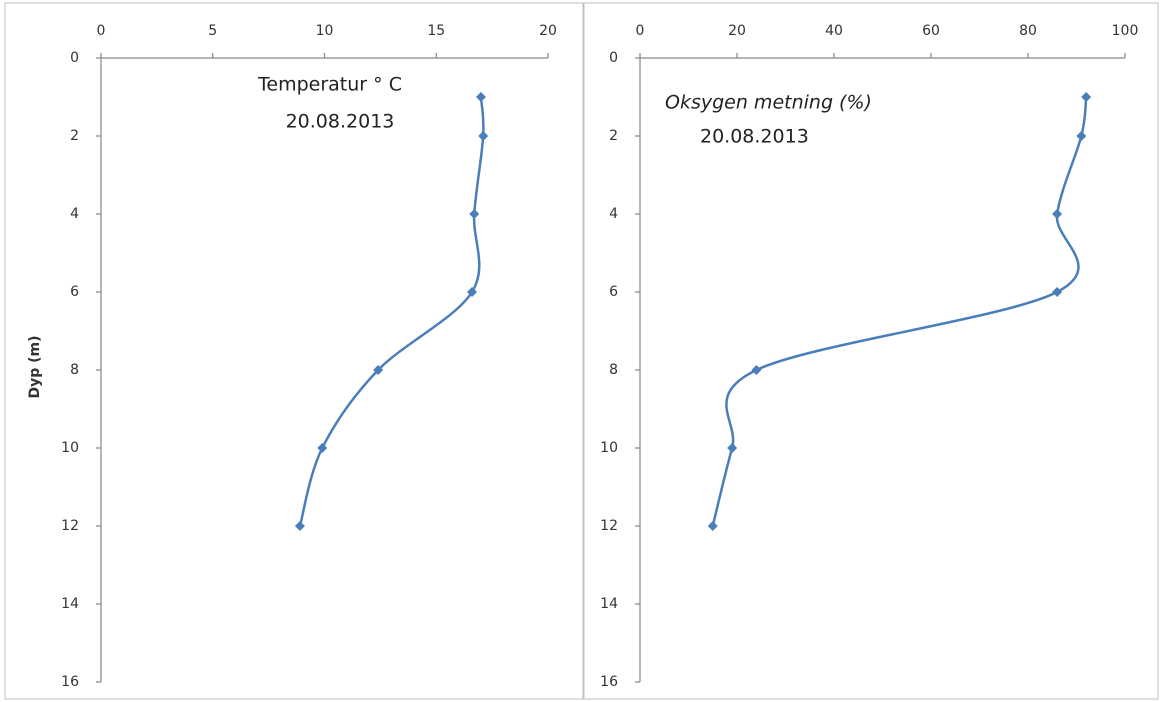  What do you see at coordinates (35, 366) in the screenshot?
I see `y-axis-label: Dyp (m)` at bounding box center [35, 366].